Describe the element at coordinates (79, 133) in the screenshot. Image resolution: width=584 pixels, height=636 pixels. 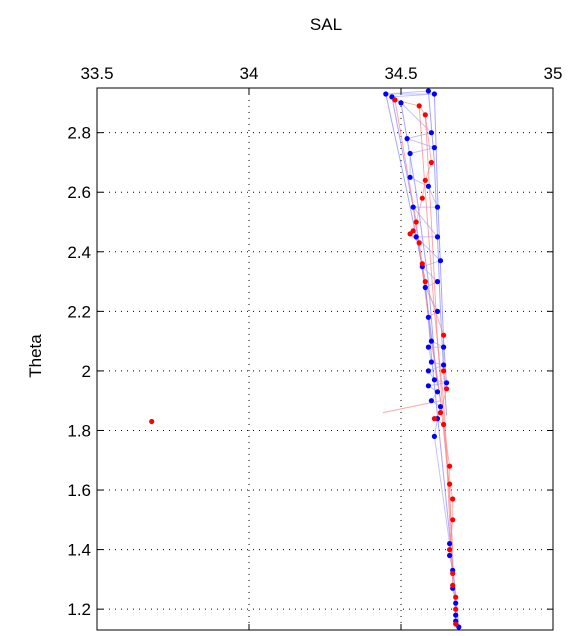
I see `y-tick-label: 2.8` at that location.